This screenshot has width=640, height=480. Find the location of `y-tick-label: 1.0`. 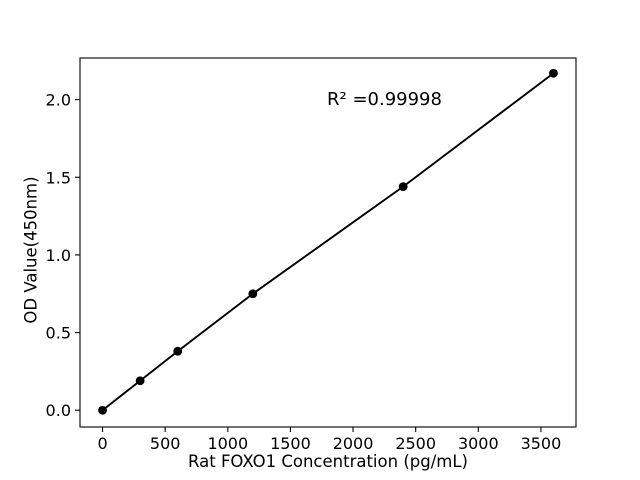

y-tick-label: 1.0 is located at coordinates (58, 255).